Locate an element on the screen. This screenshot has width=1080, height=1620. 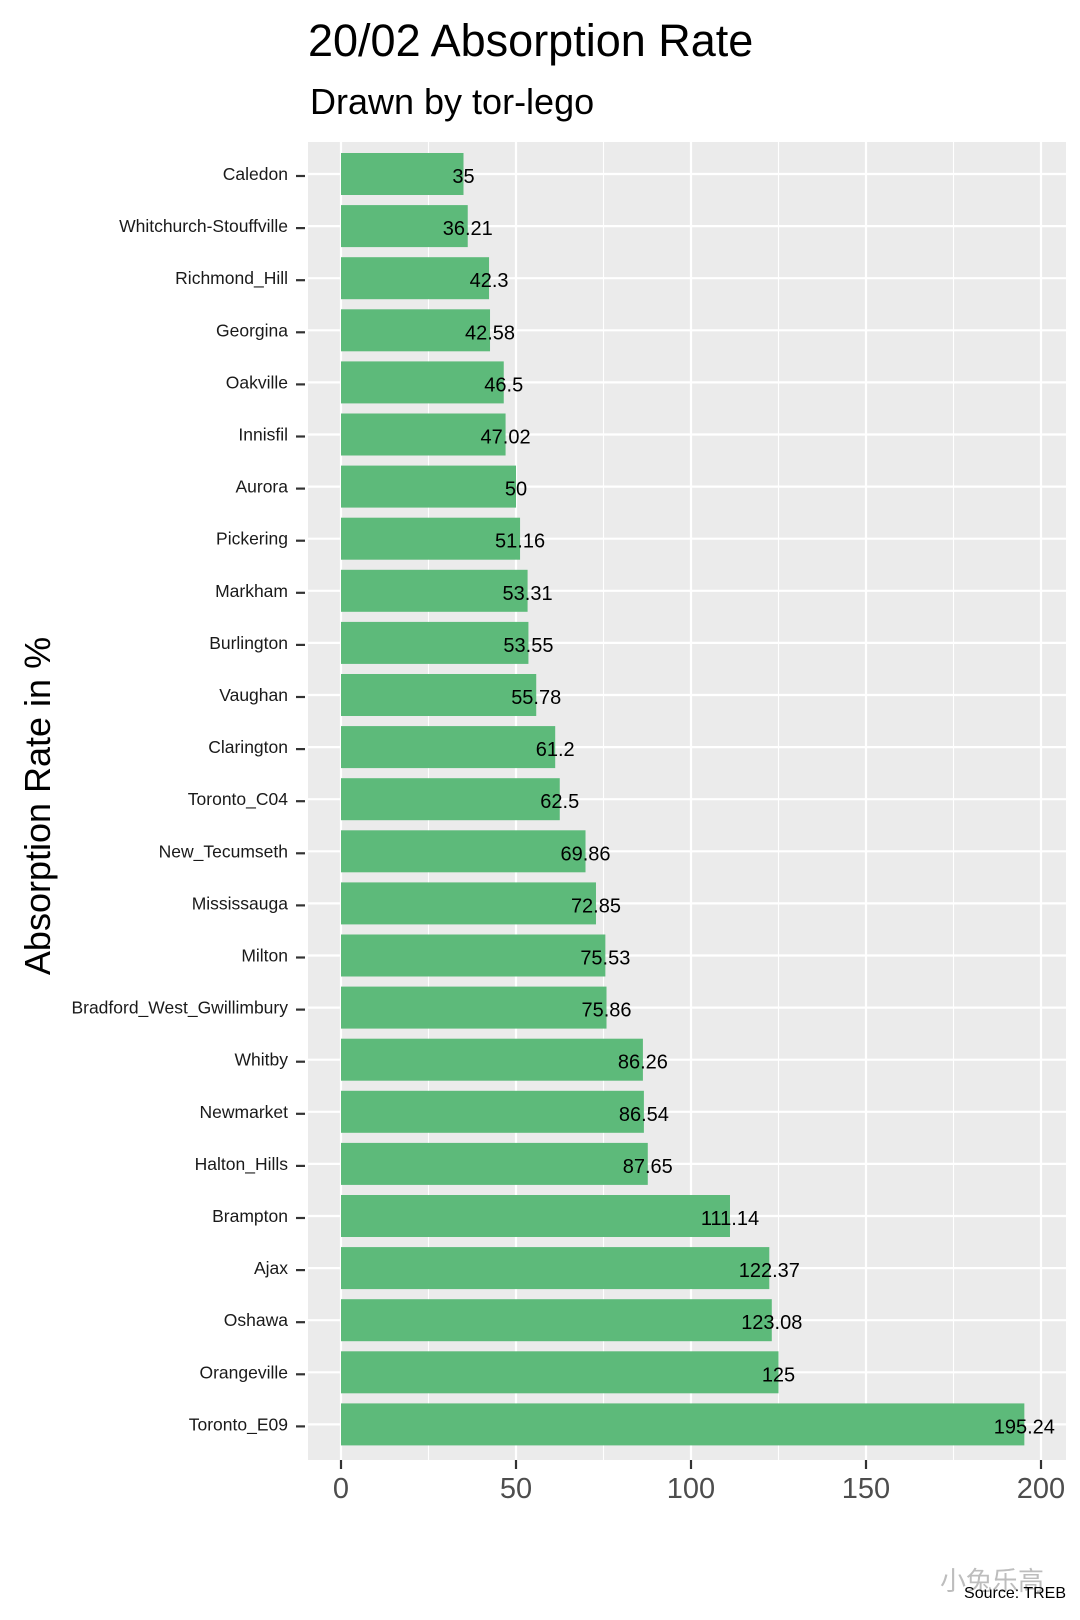
bar-Ajax is located at coordinates (555, 1268).